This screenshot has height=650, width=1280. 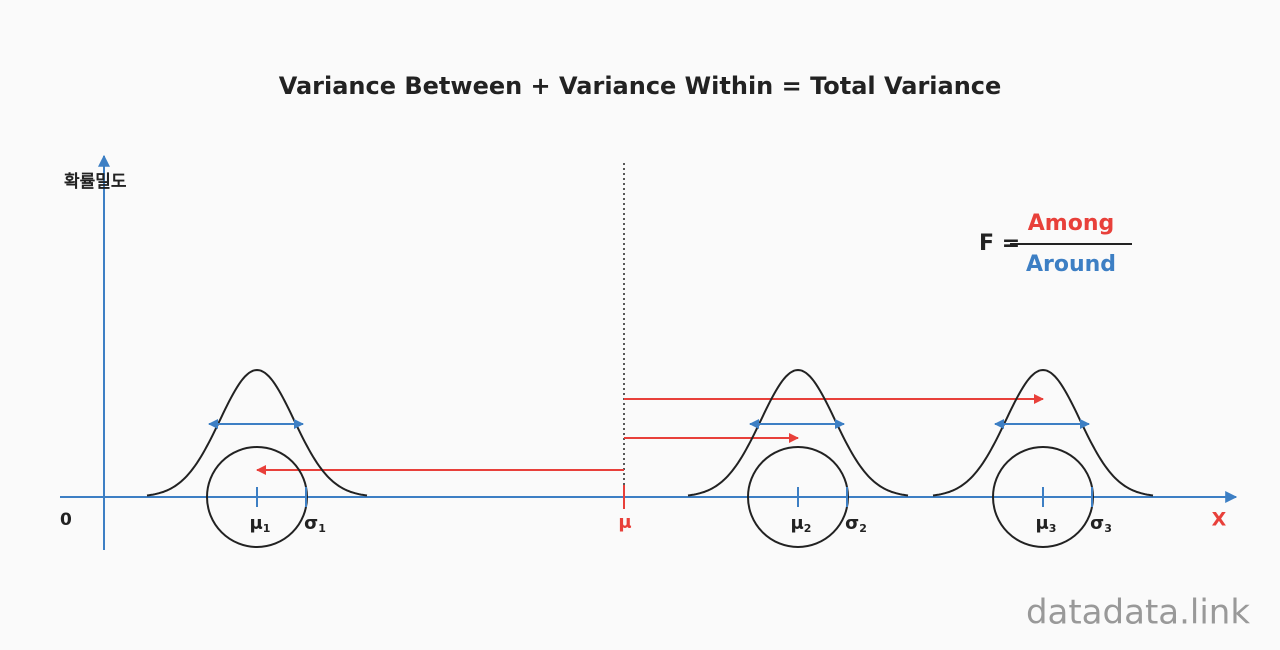 I want to click on sd-label: σ1, so click(x=315, y=524).